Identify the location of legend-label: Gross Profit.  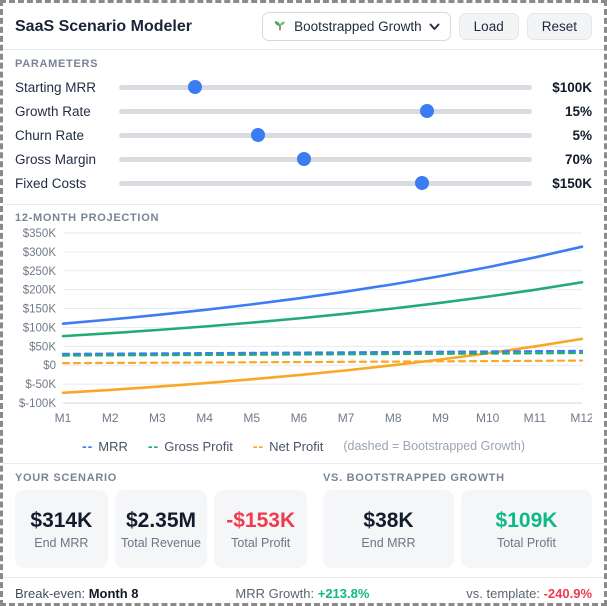
(198, 446).